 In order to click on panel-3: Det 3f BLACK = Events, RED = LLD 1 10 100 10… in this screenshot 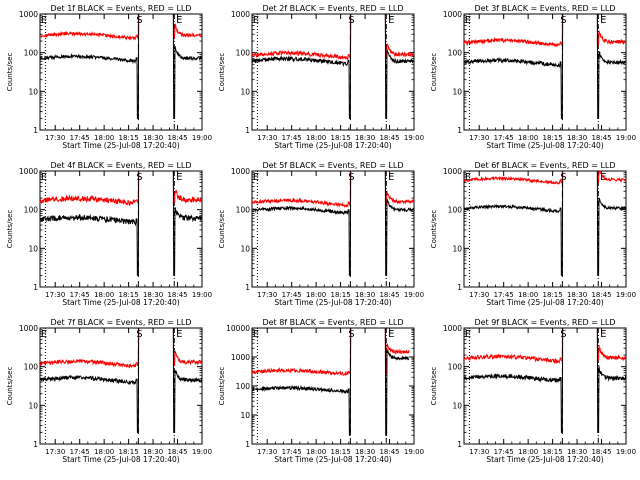, I will do `click(533, 77)`.